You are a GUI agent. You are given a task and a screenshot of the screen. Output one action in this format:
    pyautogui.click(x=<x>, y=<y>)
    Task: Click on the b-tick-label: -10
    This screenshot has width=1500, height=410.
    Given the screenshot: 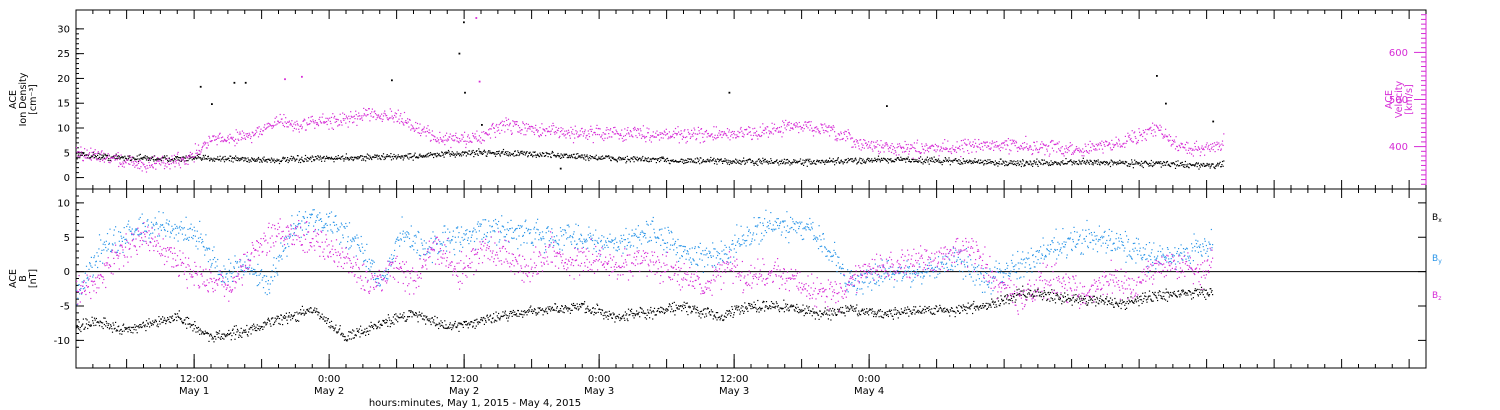 What is the action you would take?
    pyautogui.click(x=62, y=341)
    